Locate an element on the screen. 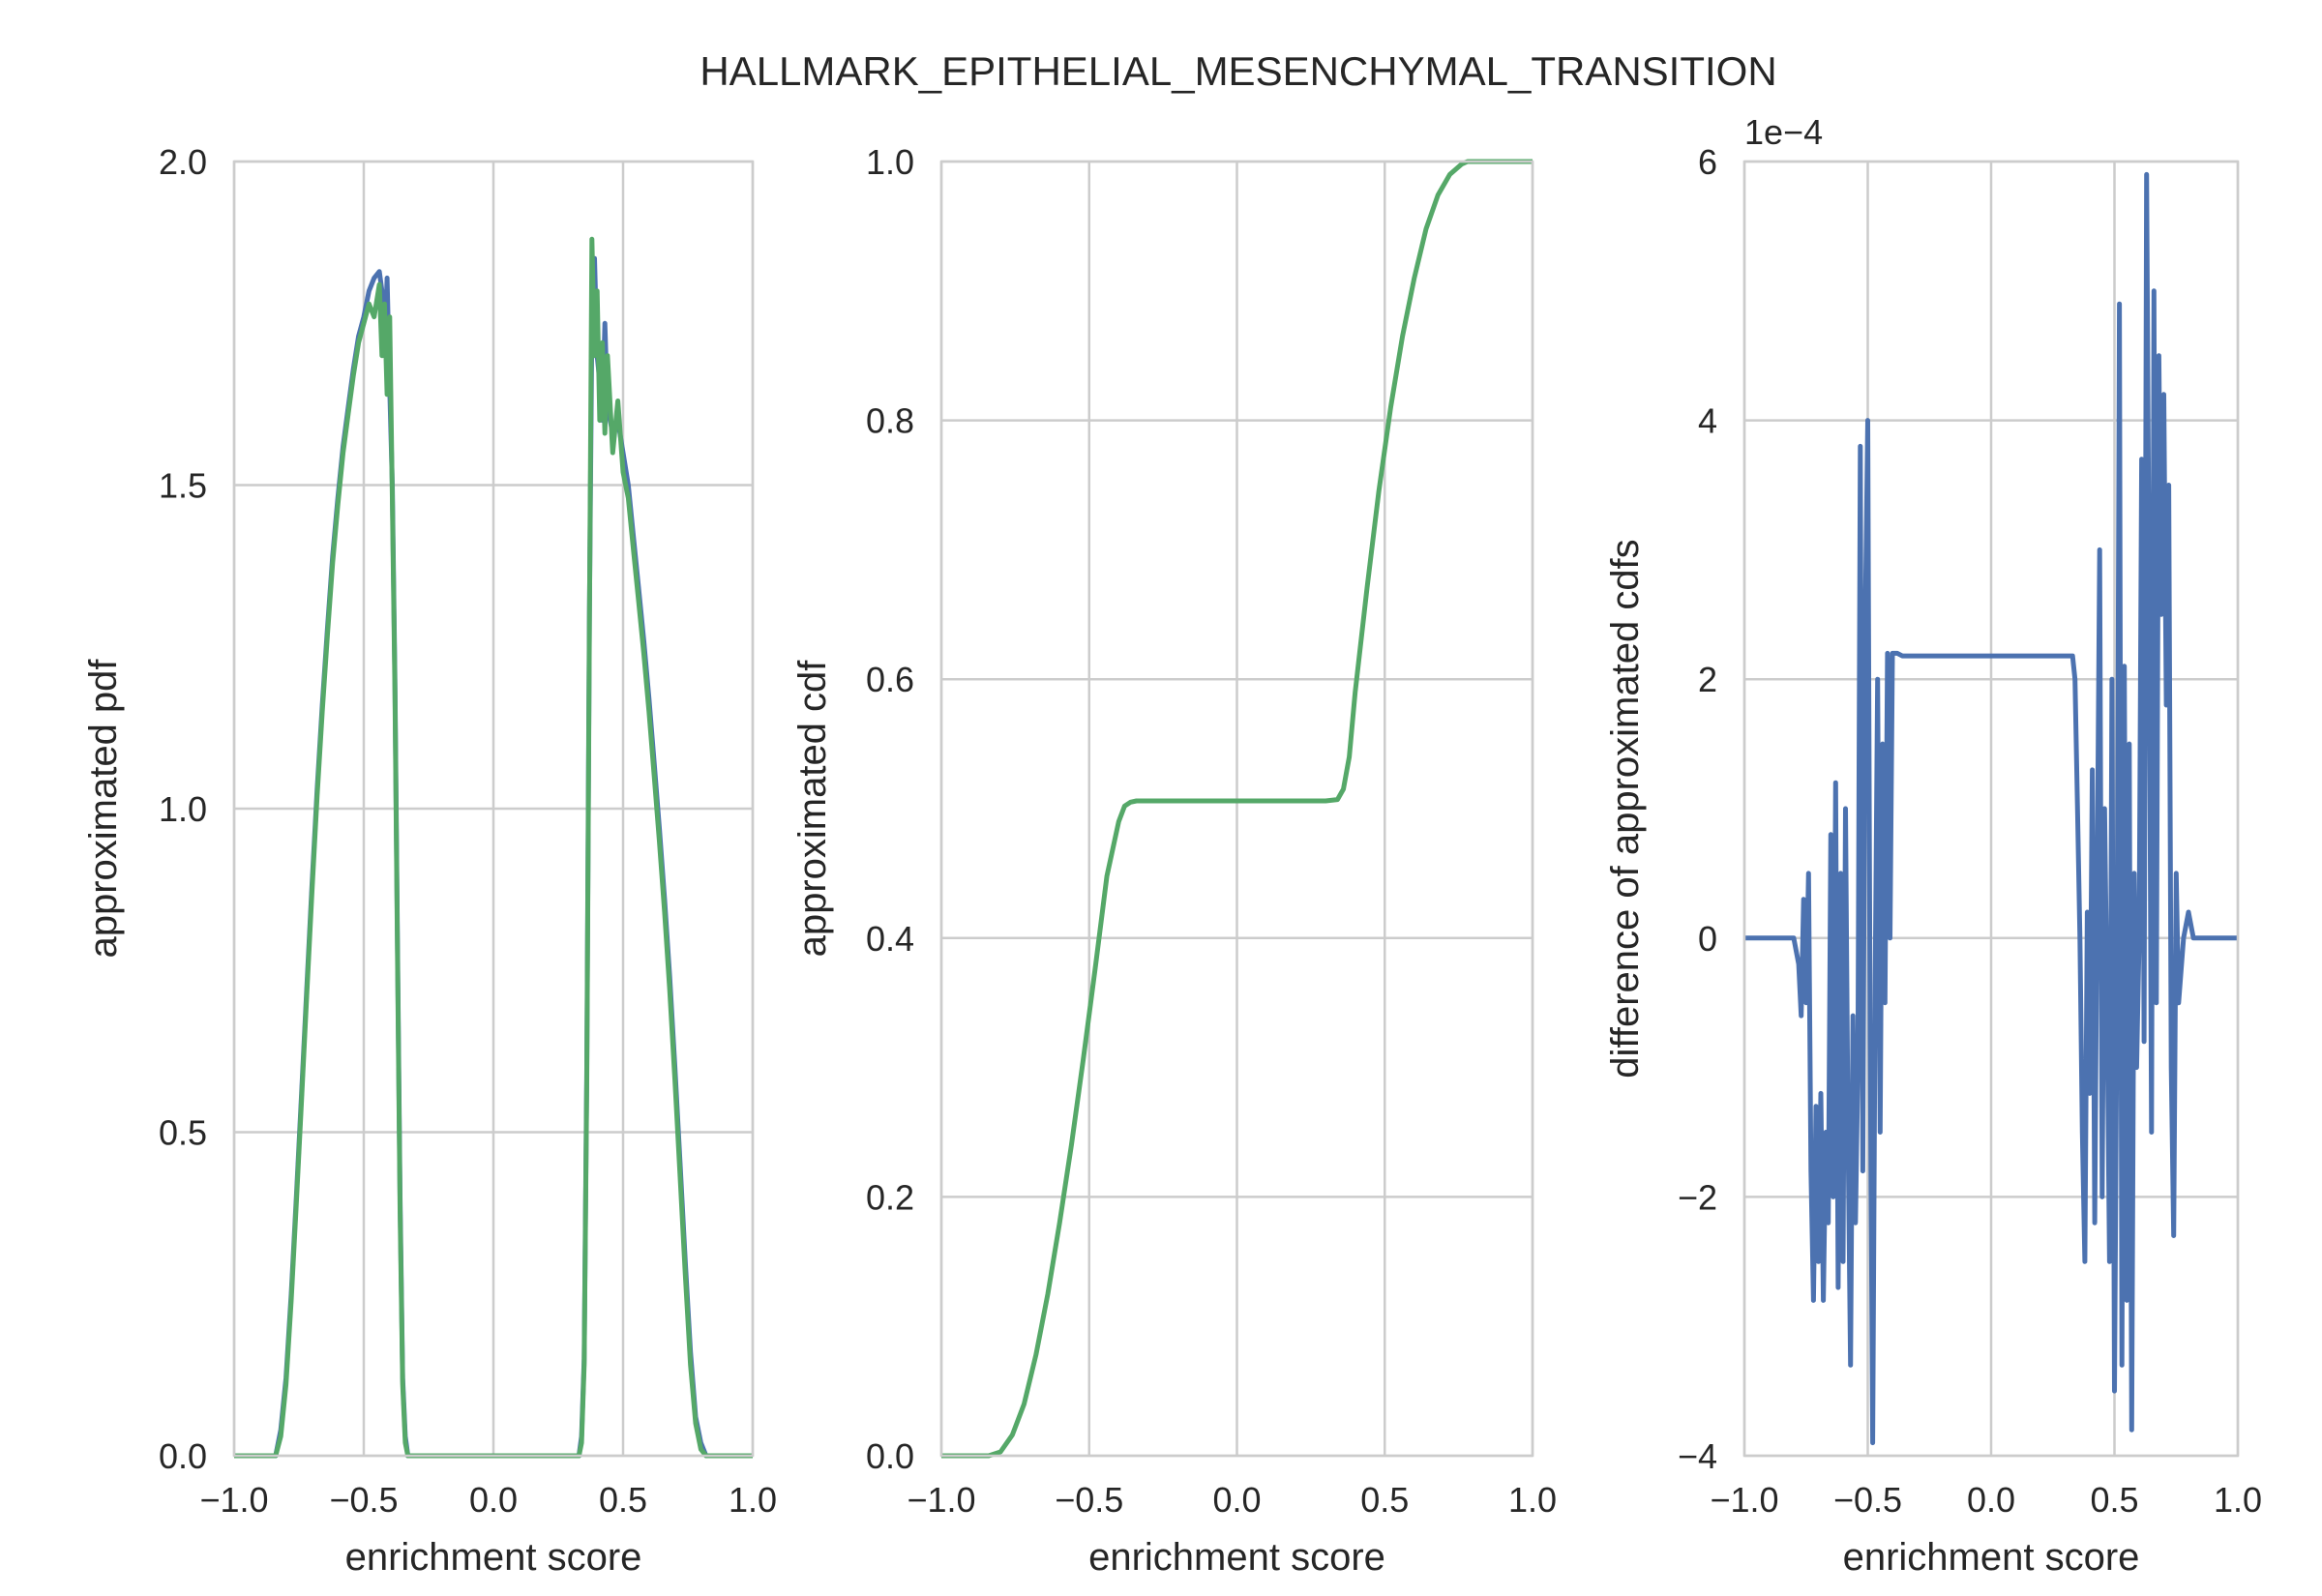 This screenshot has width=2322, height=1596. pdf-y-axis-label: approximated pdf is located at coordinates (103, 809).